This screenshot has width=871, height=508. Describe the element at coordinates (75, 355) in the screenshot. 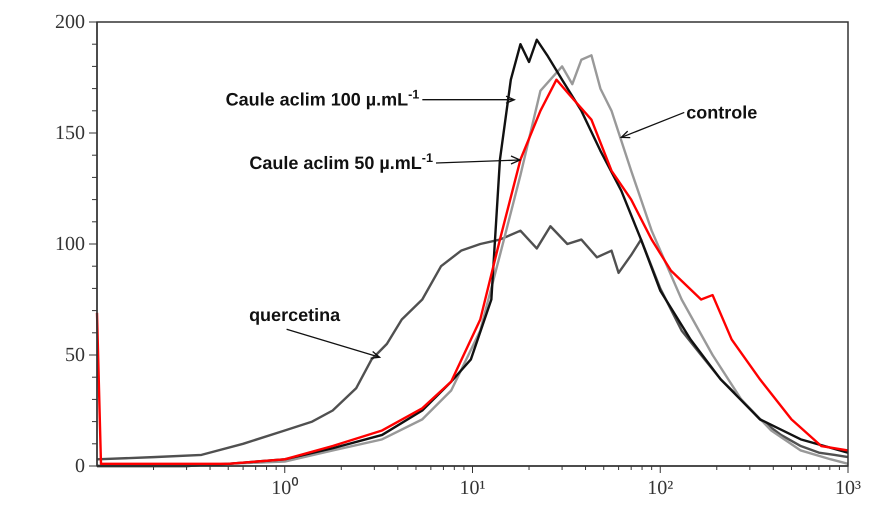

I see `y-tick-label: 50` at that location.